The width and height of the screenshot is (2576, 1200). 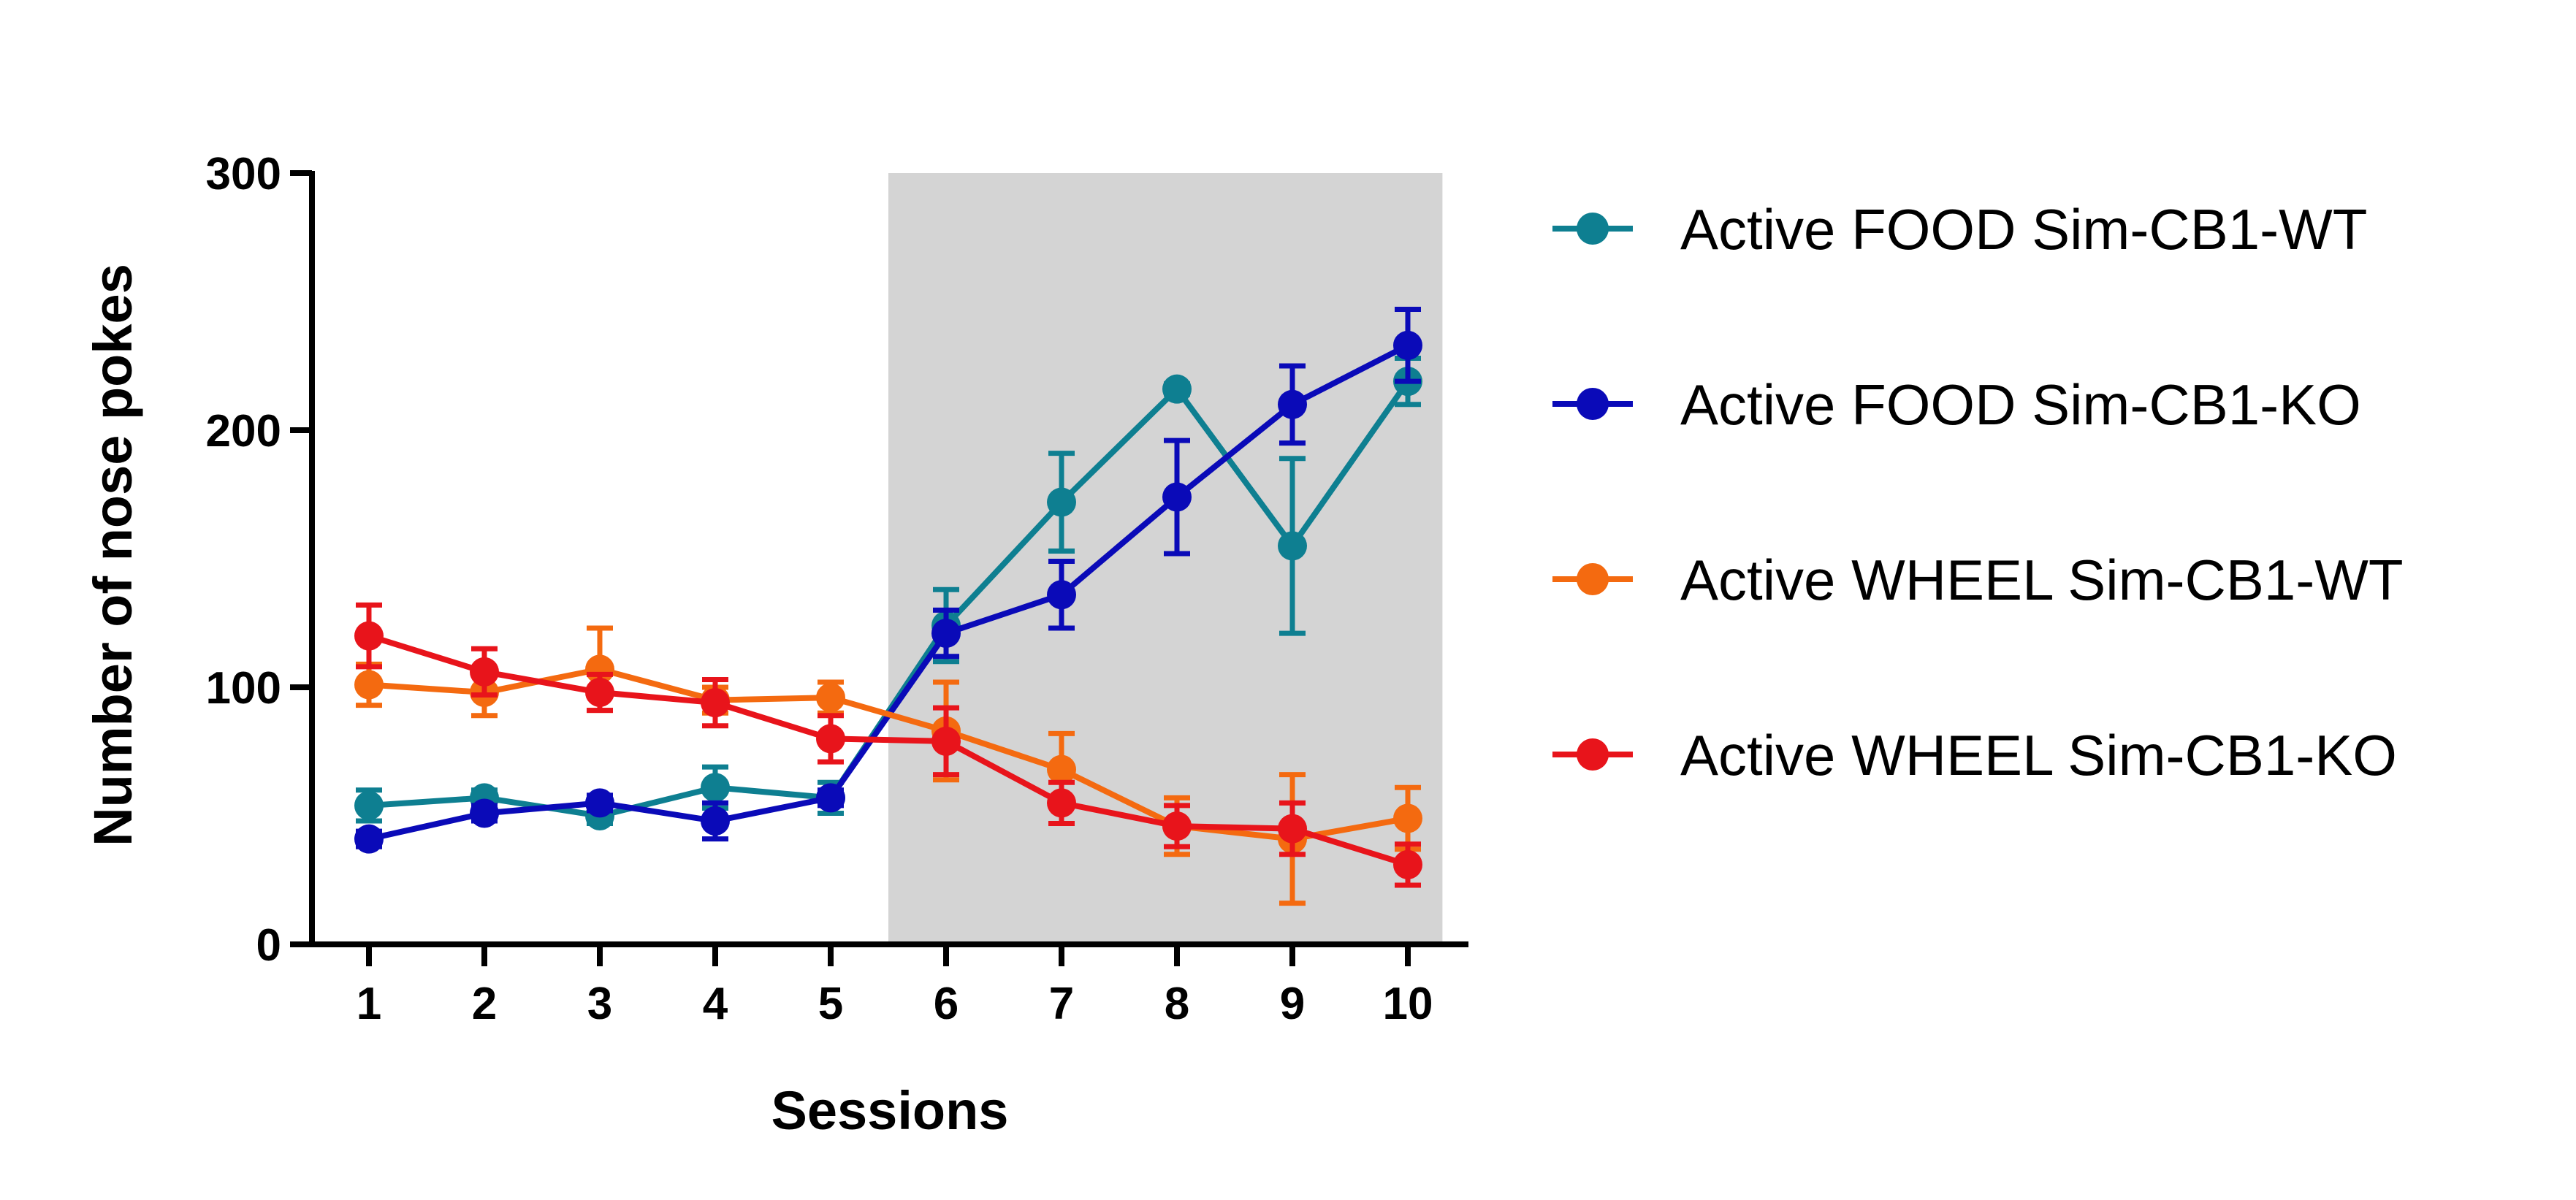 What do you see at coordinates (600, 1004) in the screenshot?
I see `x-tick-label: 3` at bounding box center [600, 1004].